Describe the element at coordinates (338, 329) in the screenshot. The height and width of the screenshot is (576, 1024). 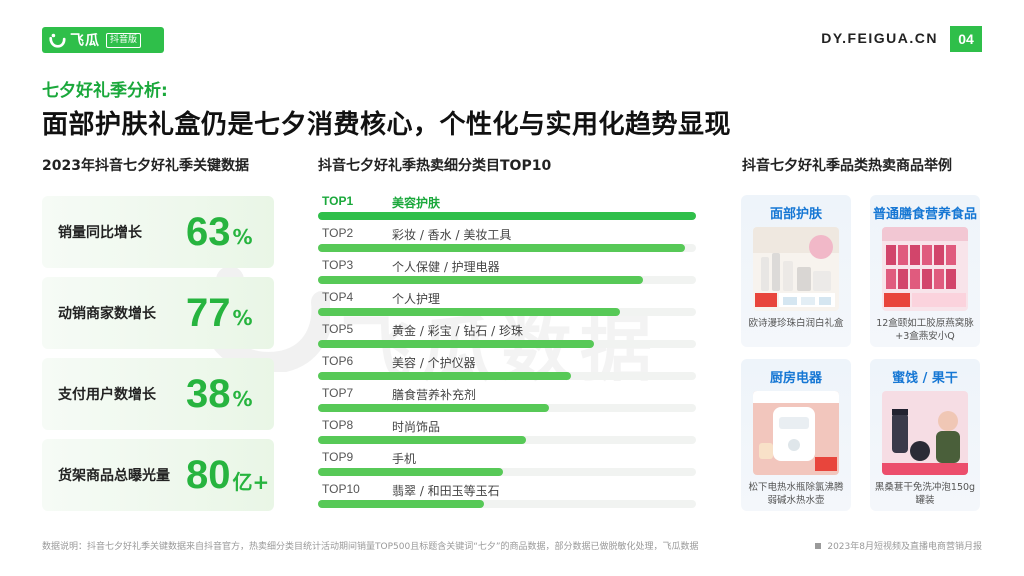
I see `rank-number: TOP5` at that location.